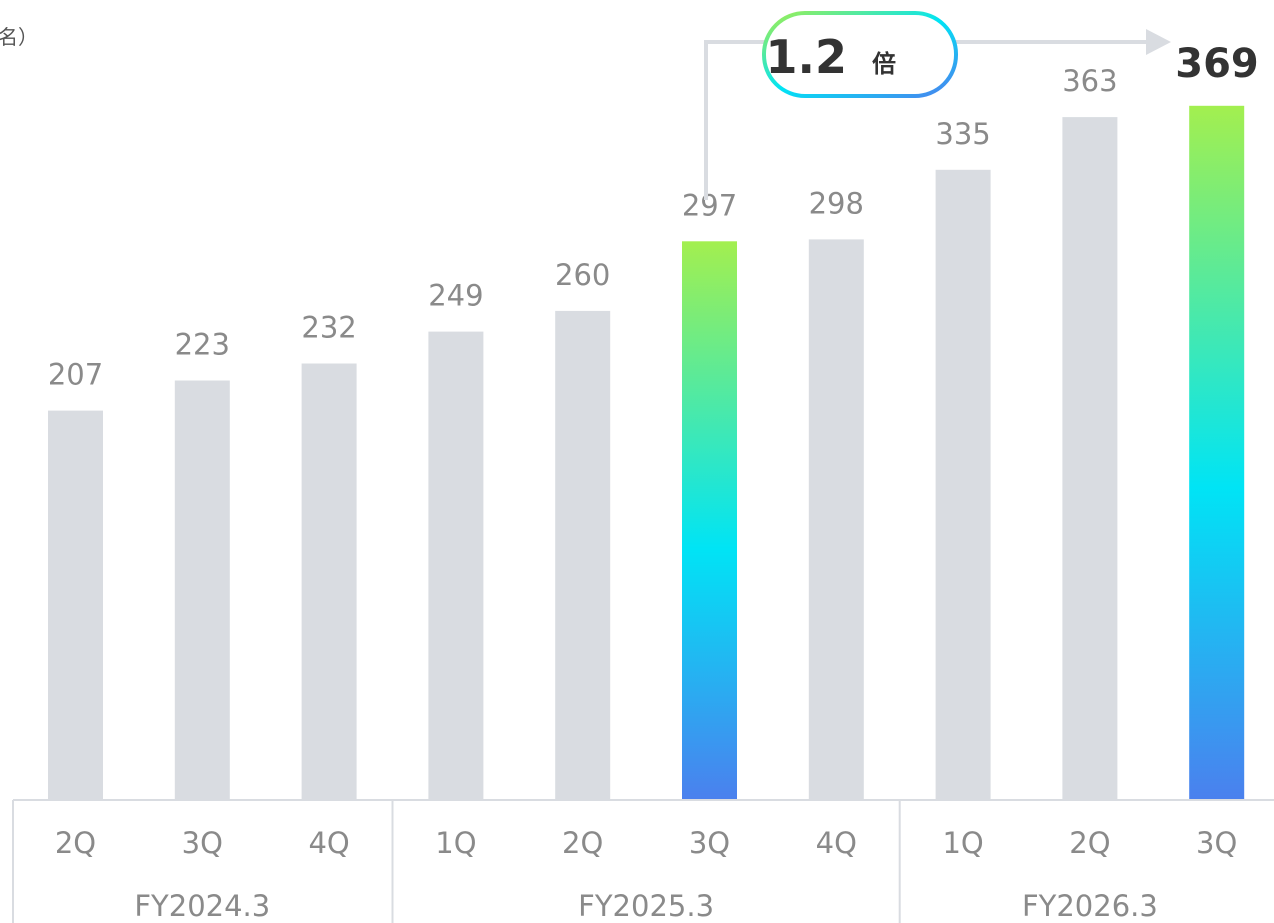 This screenshot has height=923, width=1274. I want to click on tick-labels-layer: 2Q 3Q 4Q 1Q 2Q 3Q 4Q 1Q 2Q 3Q, so click(646, 843).